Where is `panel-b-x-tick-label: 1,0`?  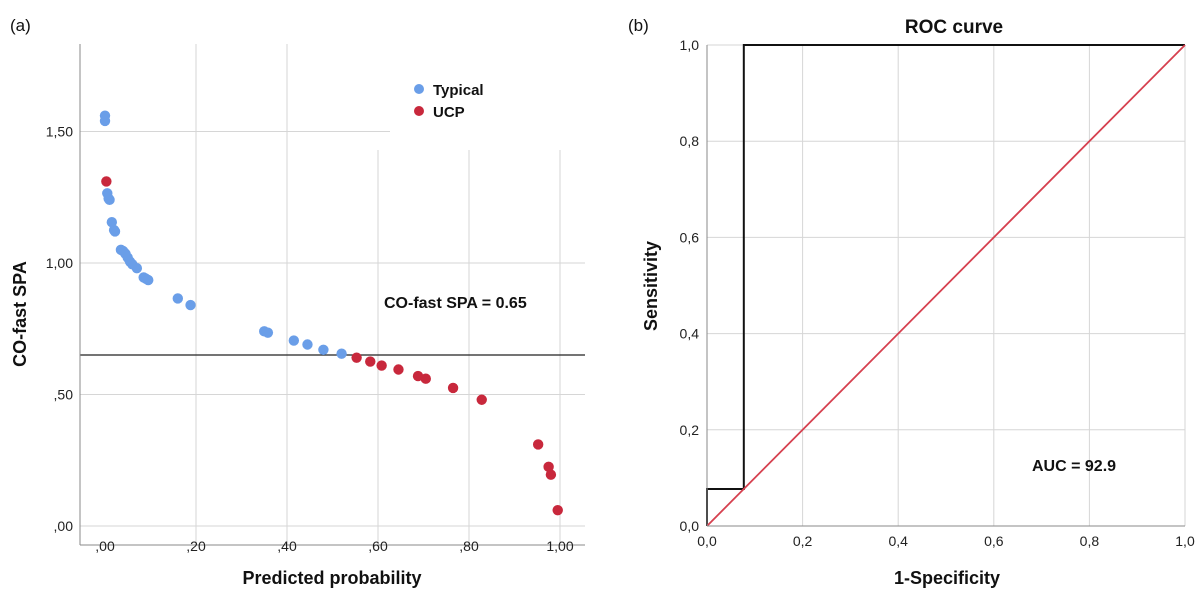
panel-b-x-tick-label: 1,0 is located at coordinates (1185, 541).